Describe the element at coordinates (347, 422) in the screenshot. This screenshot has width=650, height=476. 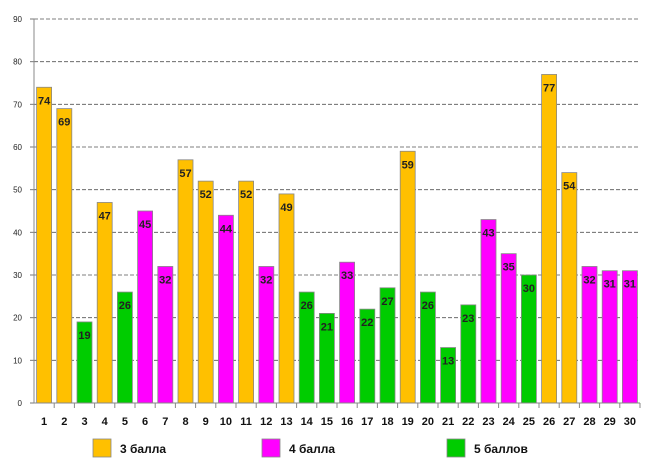
I see `x-tick-label: 16` at that location.